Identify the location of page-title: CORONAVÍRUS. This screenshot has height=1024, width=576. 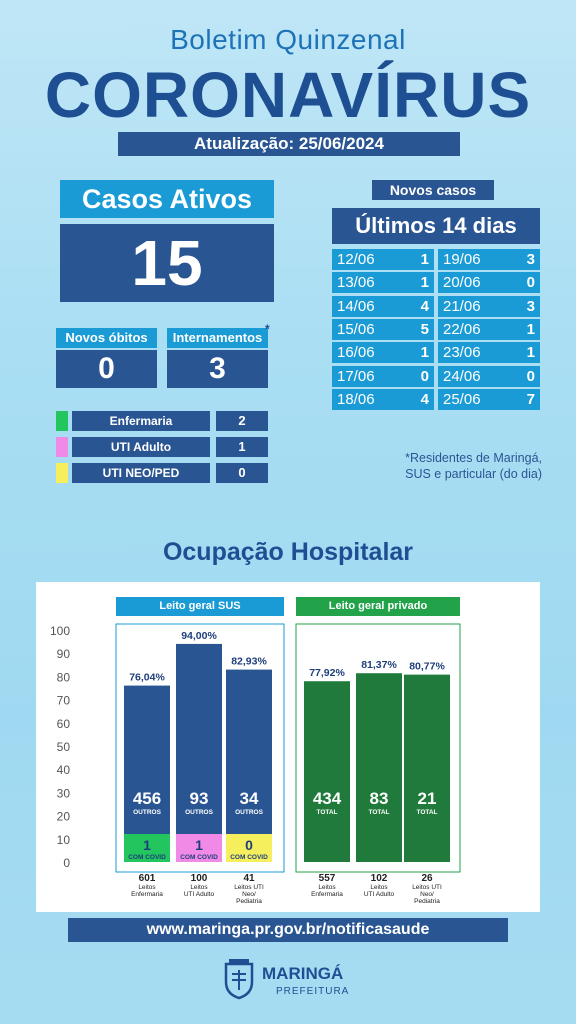
(288, 95).